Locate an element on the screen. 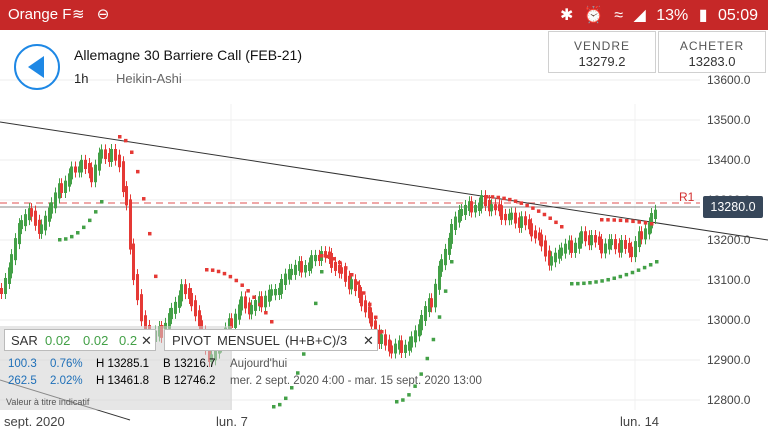 The height and width of the screenshot is (432, 768). notification-icons: ≋ ⊖ is located at coordinates (93, 14).